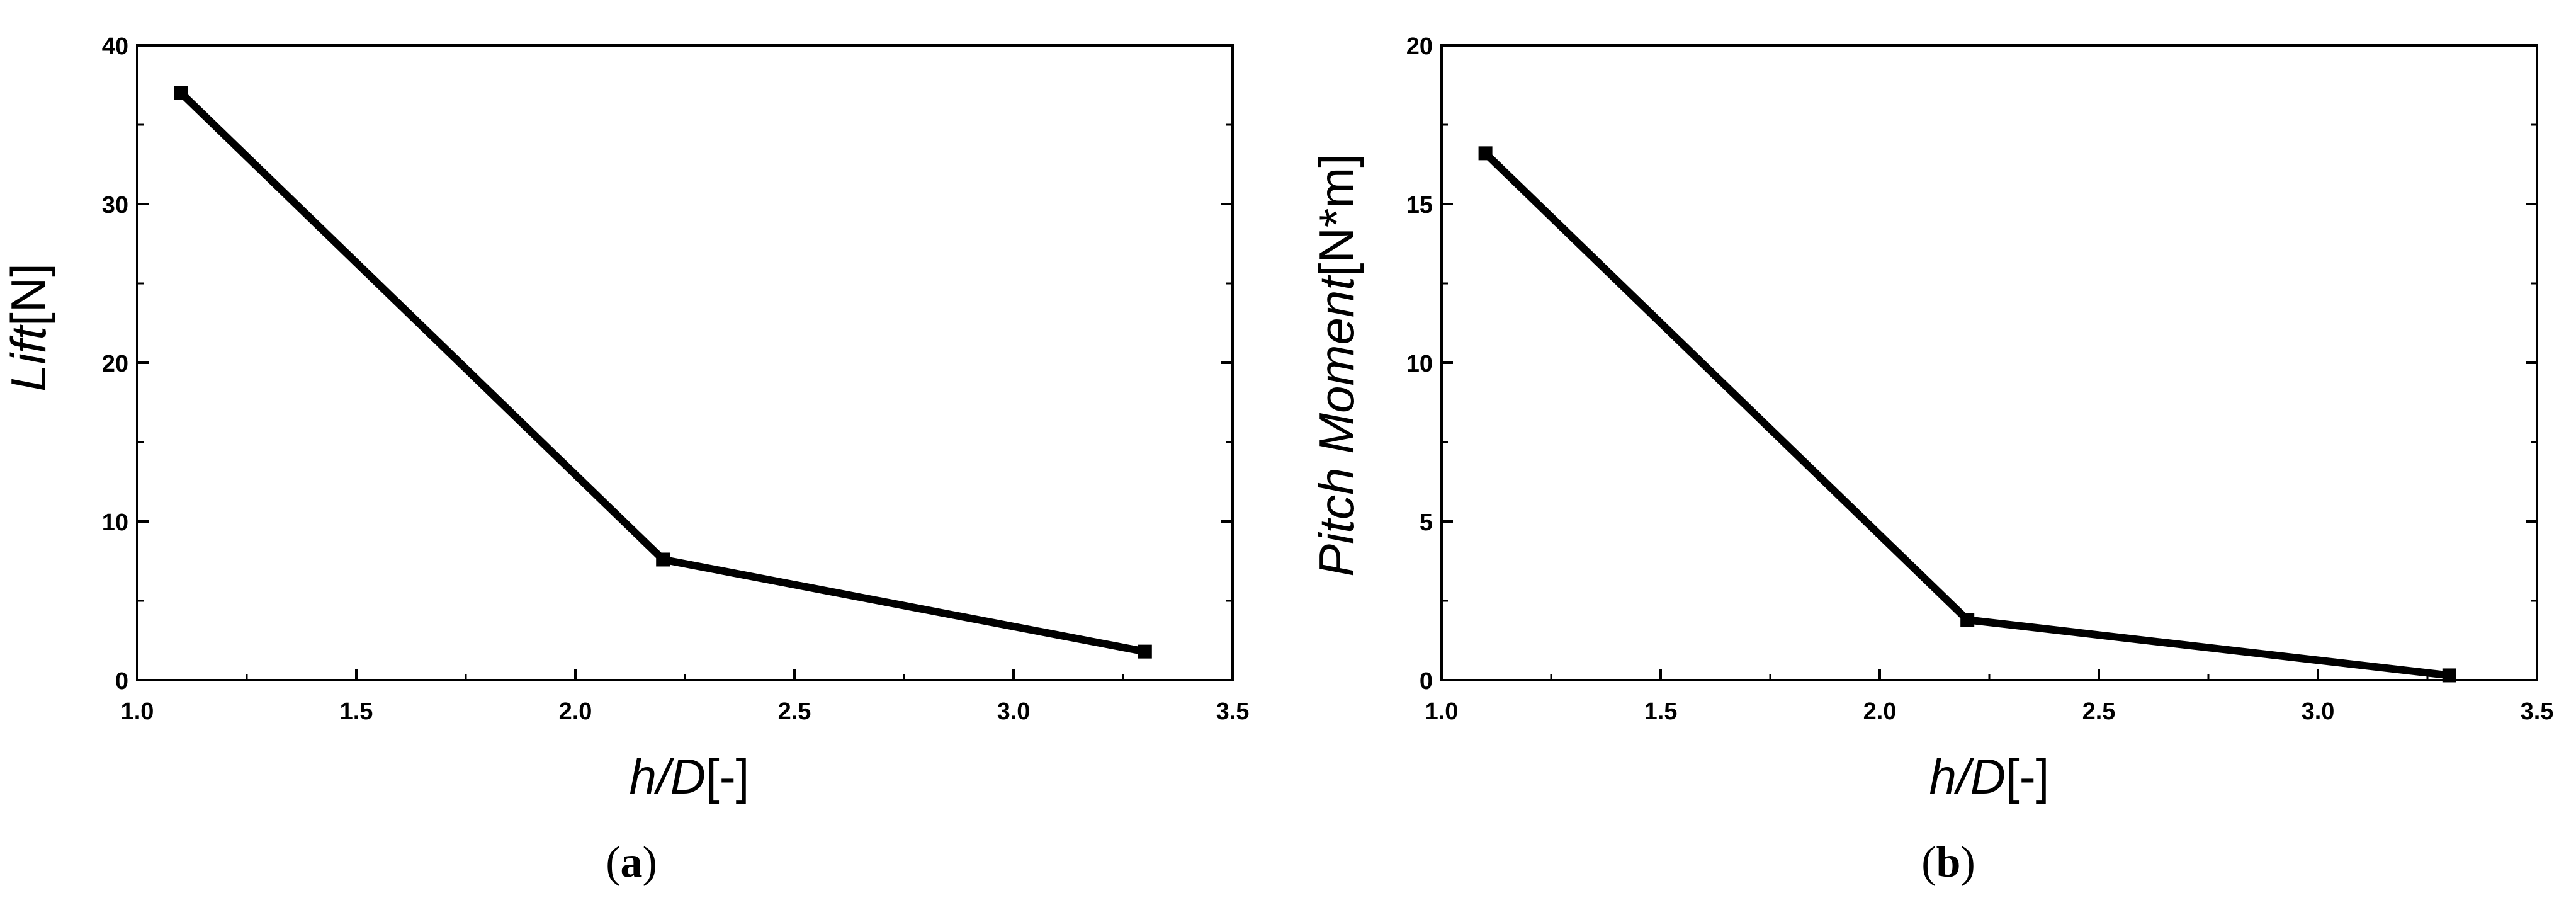 The height and width of the screenshot is (905, 2576). I want to click on panel-caption: (a), so click(631, 863).